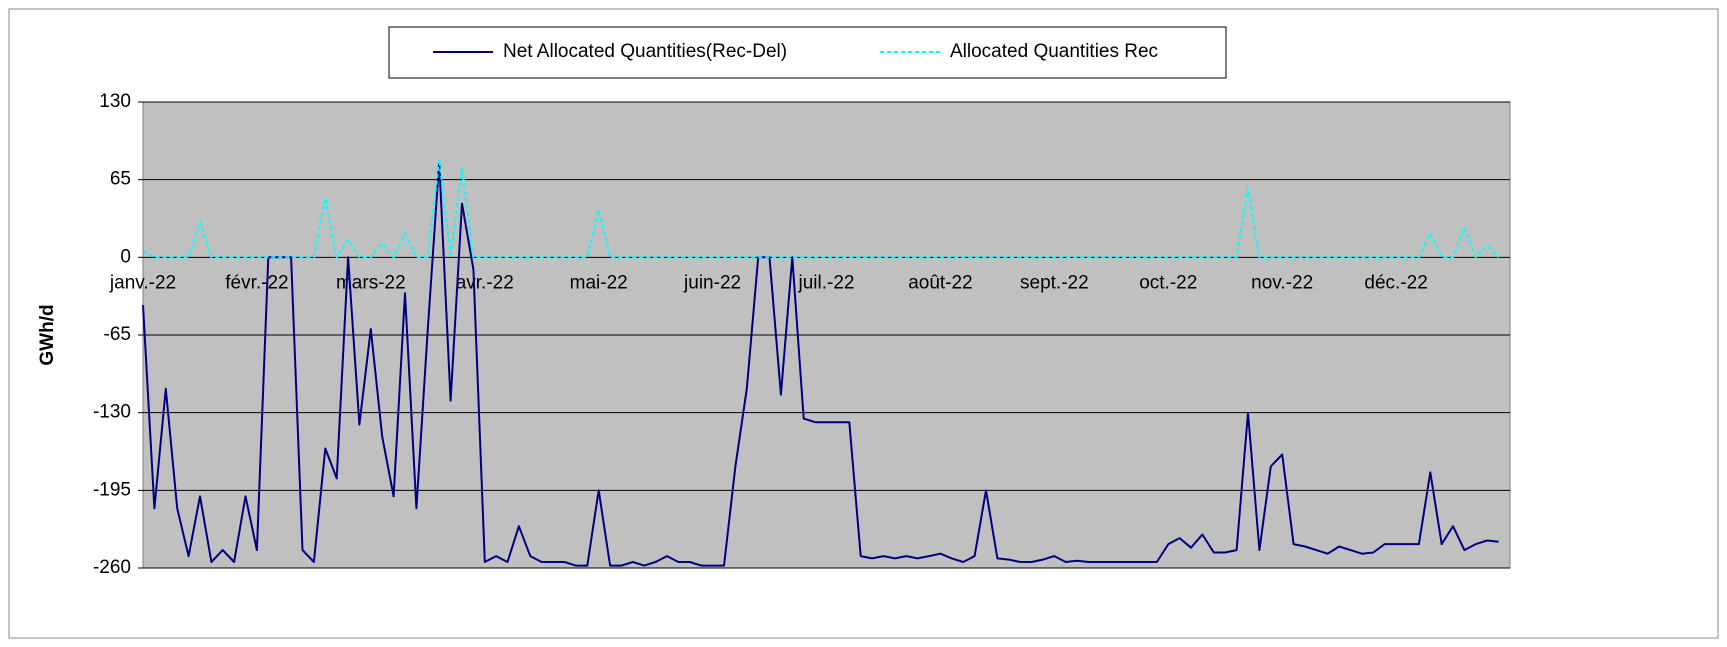  What do you see at coordinates (371, 282) in the screenshot?
I see `x-tick-label: mars-22` at bounding box center [371, 282].